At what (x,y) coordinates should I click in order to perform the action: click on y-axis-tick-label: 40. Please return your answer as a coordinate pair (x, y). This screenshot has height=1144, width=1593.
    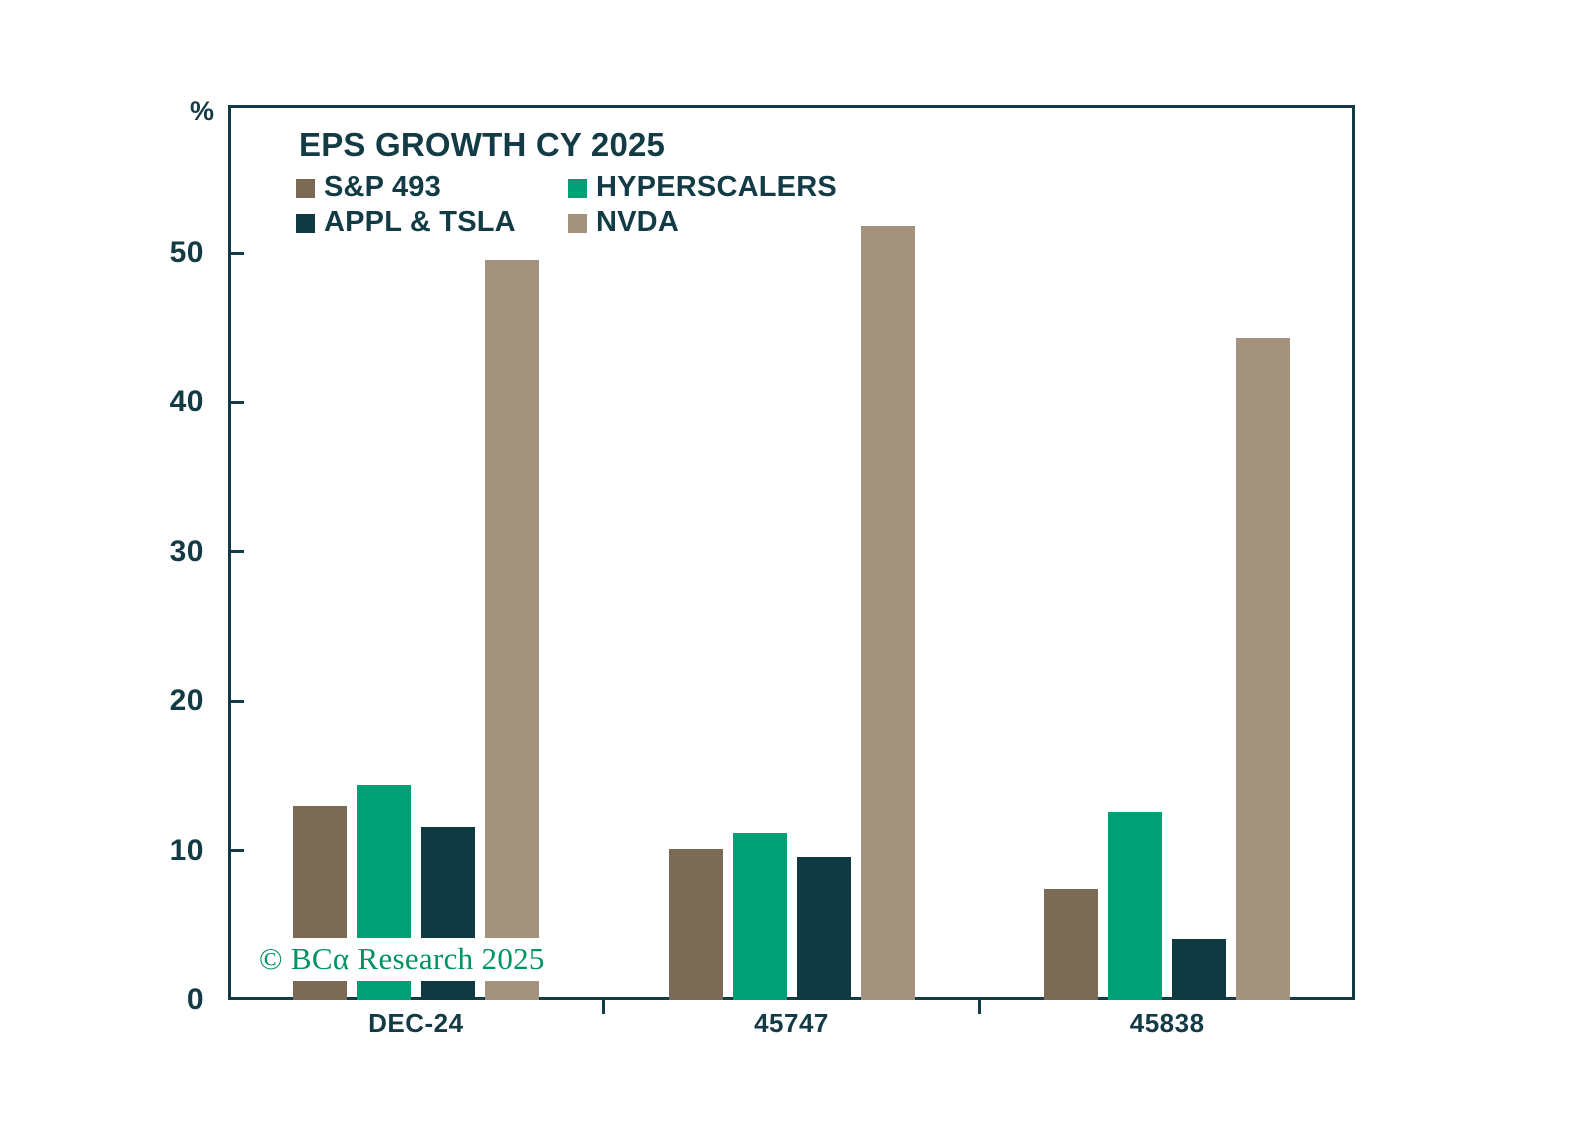
    Looking at the image, I should click on (186, 402).